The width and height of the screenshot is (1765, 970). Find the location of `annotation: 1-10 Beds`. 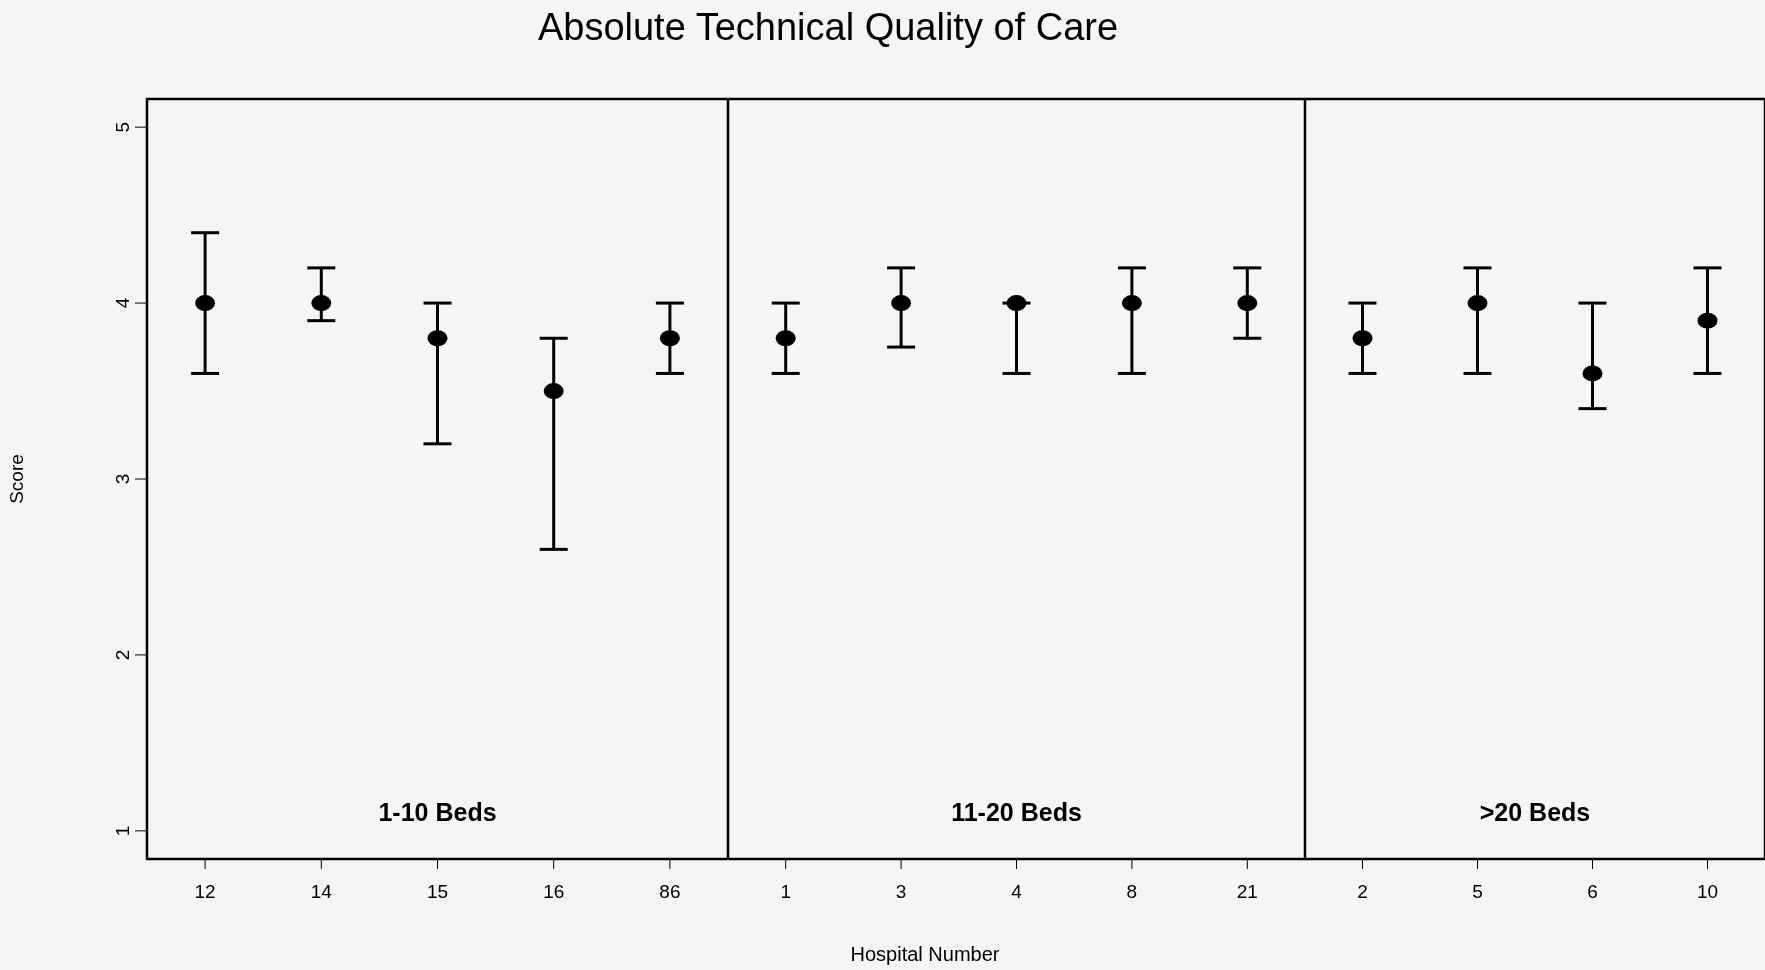

annotation: 1-10 Beds is located at coordinates (437, 812).